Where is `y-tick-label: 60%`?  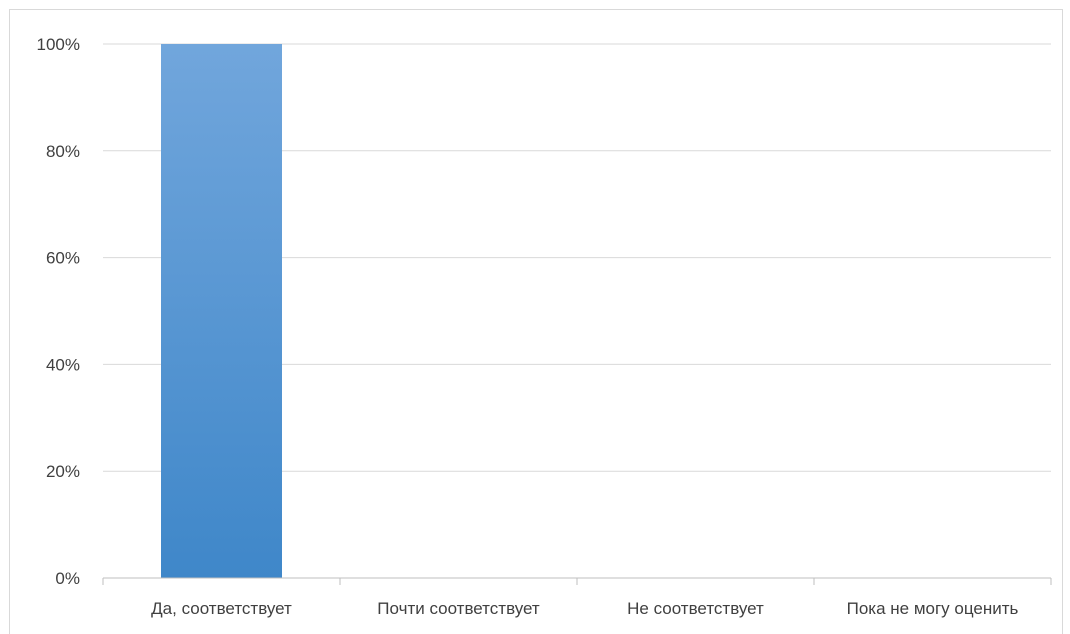 y-tick-label: 60% is located at coordinates (63, 258).